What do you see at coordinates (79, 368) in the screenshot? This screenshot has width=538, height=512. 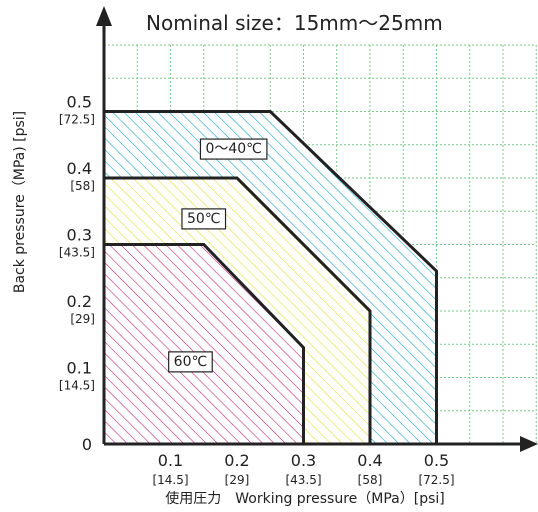 I see `y-tick-label: 0.1` at bounding box center [79, 368].